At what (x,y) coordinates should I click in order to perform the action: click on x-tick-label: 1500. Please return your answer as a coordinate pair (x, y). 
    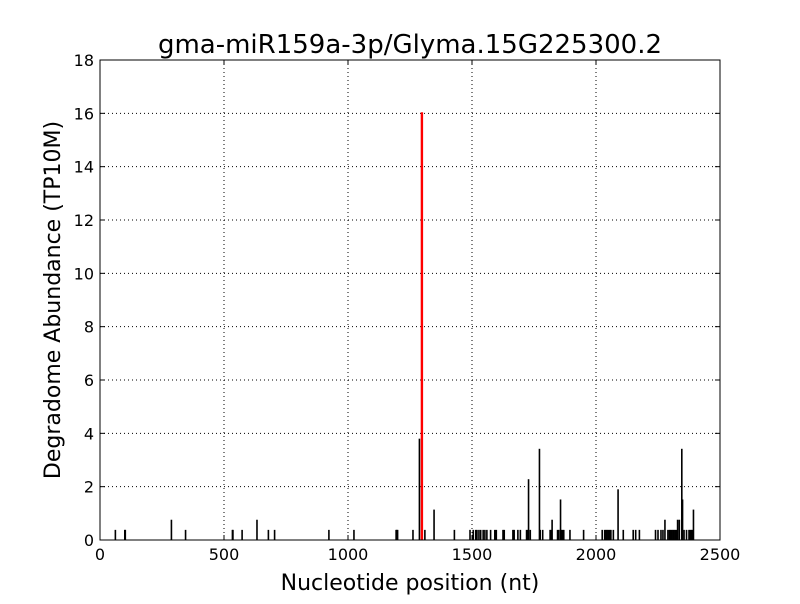
    Looking at the image, I should click on (472, 554).